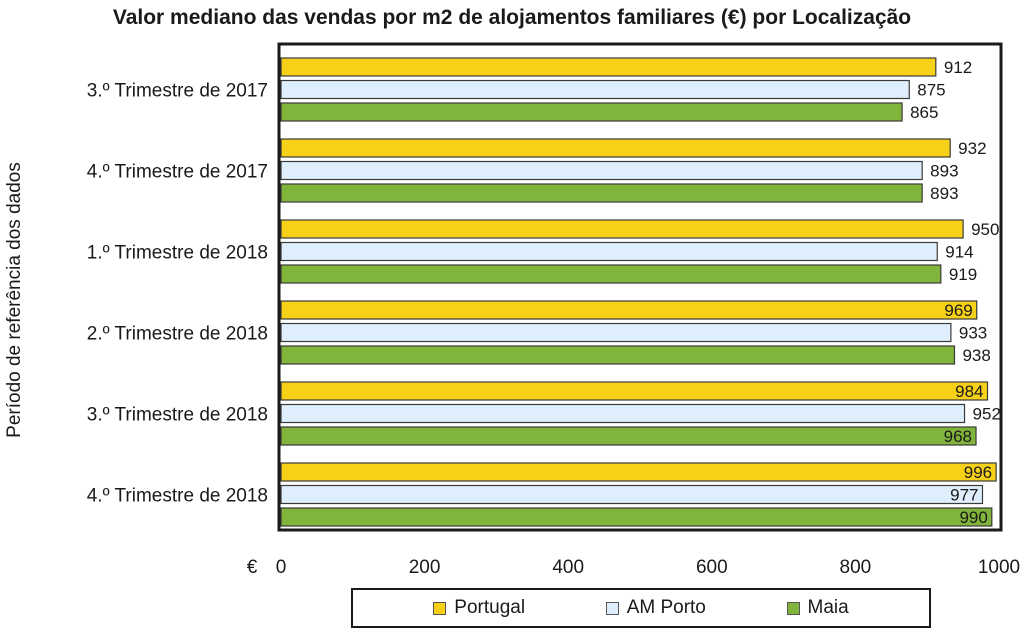 The height and width of the screenshot is (639, 1024). I want to click on legend-item: AM Porto, so click(655, 608).